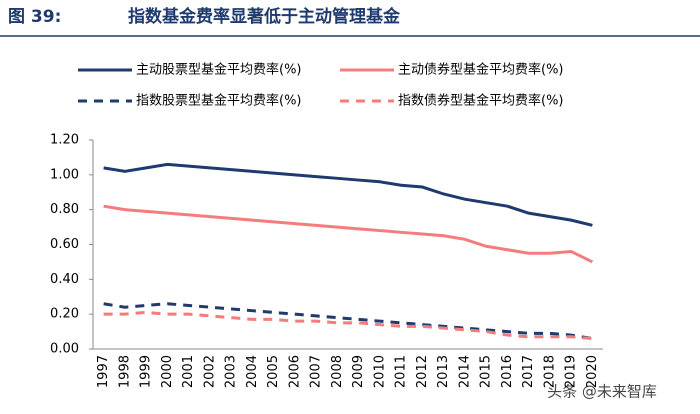  I want to click on y-tick-label: 1.00, so click(64, 174).